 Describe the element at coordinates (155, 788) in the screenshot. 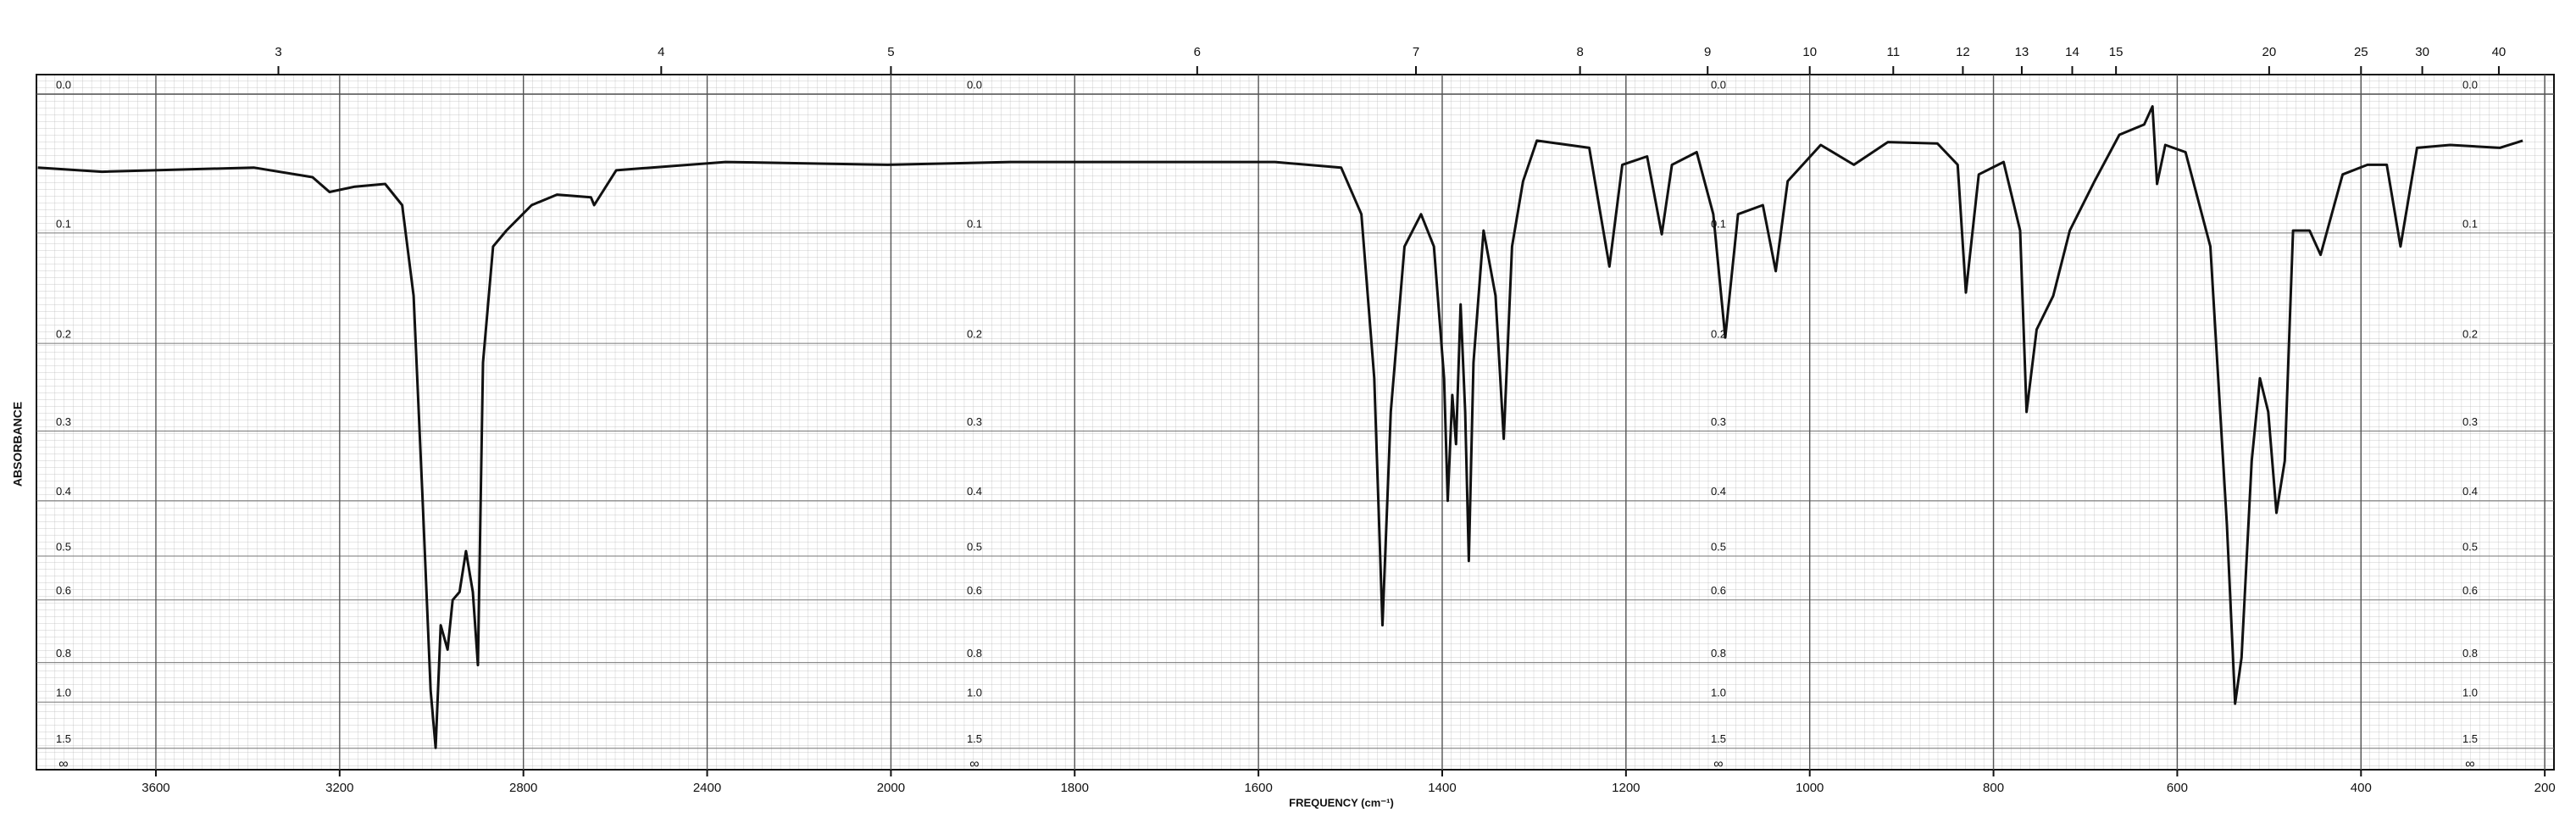

I see `x-tick-label: 3600` at that location.